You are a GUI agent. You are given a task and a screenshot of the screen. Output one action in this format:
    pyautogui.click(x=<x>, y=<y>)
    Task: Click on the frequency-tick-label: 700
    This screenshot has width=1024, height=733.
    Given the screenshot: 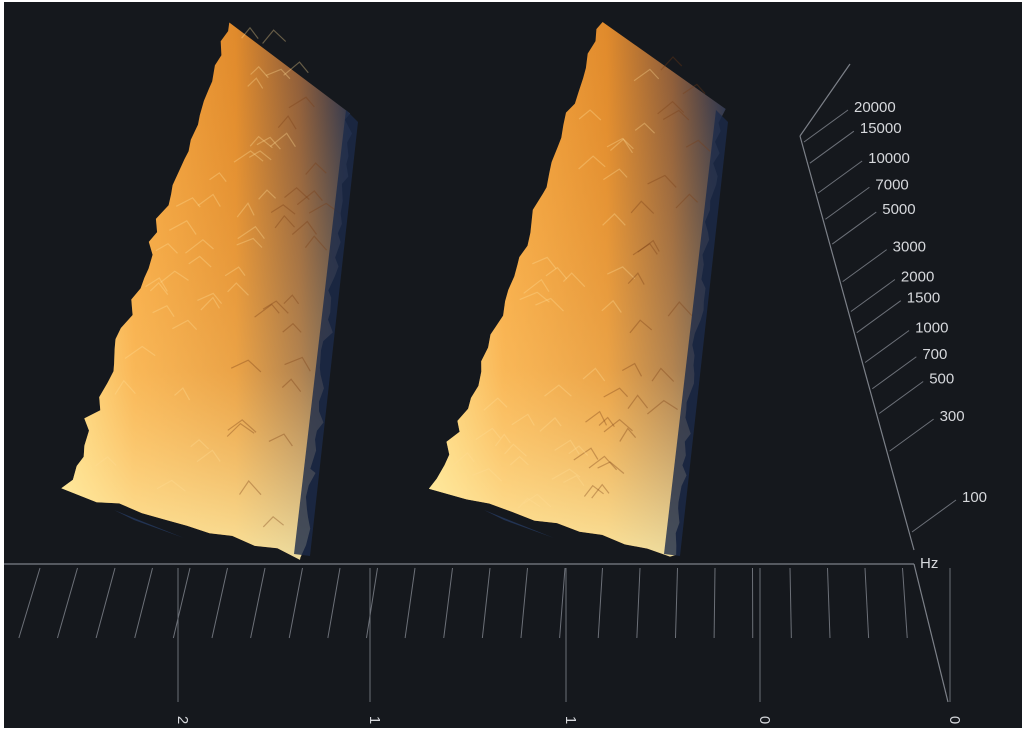 What is the action you would take?
    pyautogui.click(x=934, y=354)
    